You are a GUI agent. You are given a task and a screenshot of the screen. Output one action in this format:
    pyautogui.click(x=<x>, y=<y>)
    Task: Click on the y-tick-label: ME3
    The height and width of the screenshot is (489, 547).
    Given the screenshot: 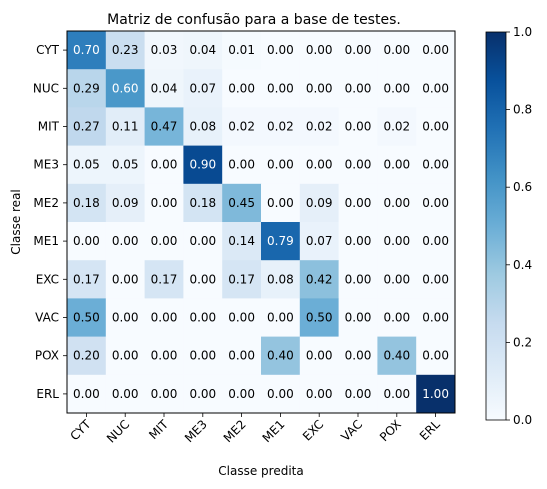 What is the action you would take?
    pyautogui.click(x=46, y=165)
    